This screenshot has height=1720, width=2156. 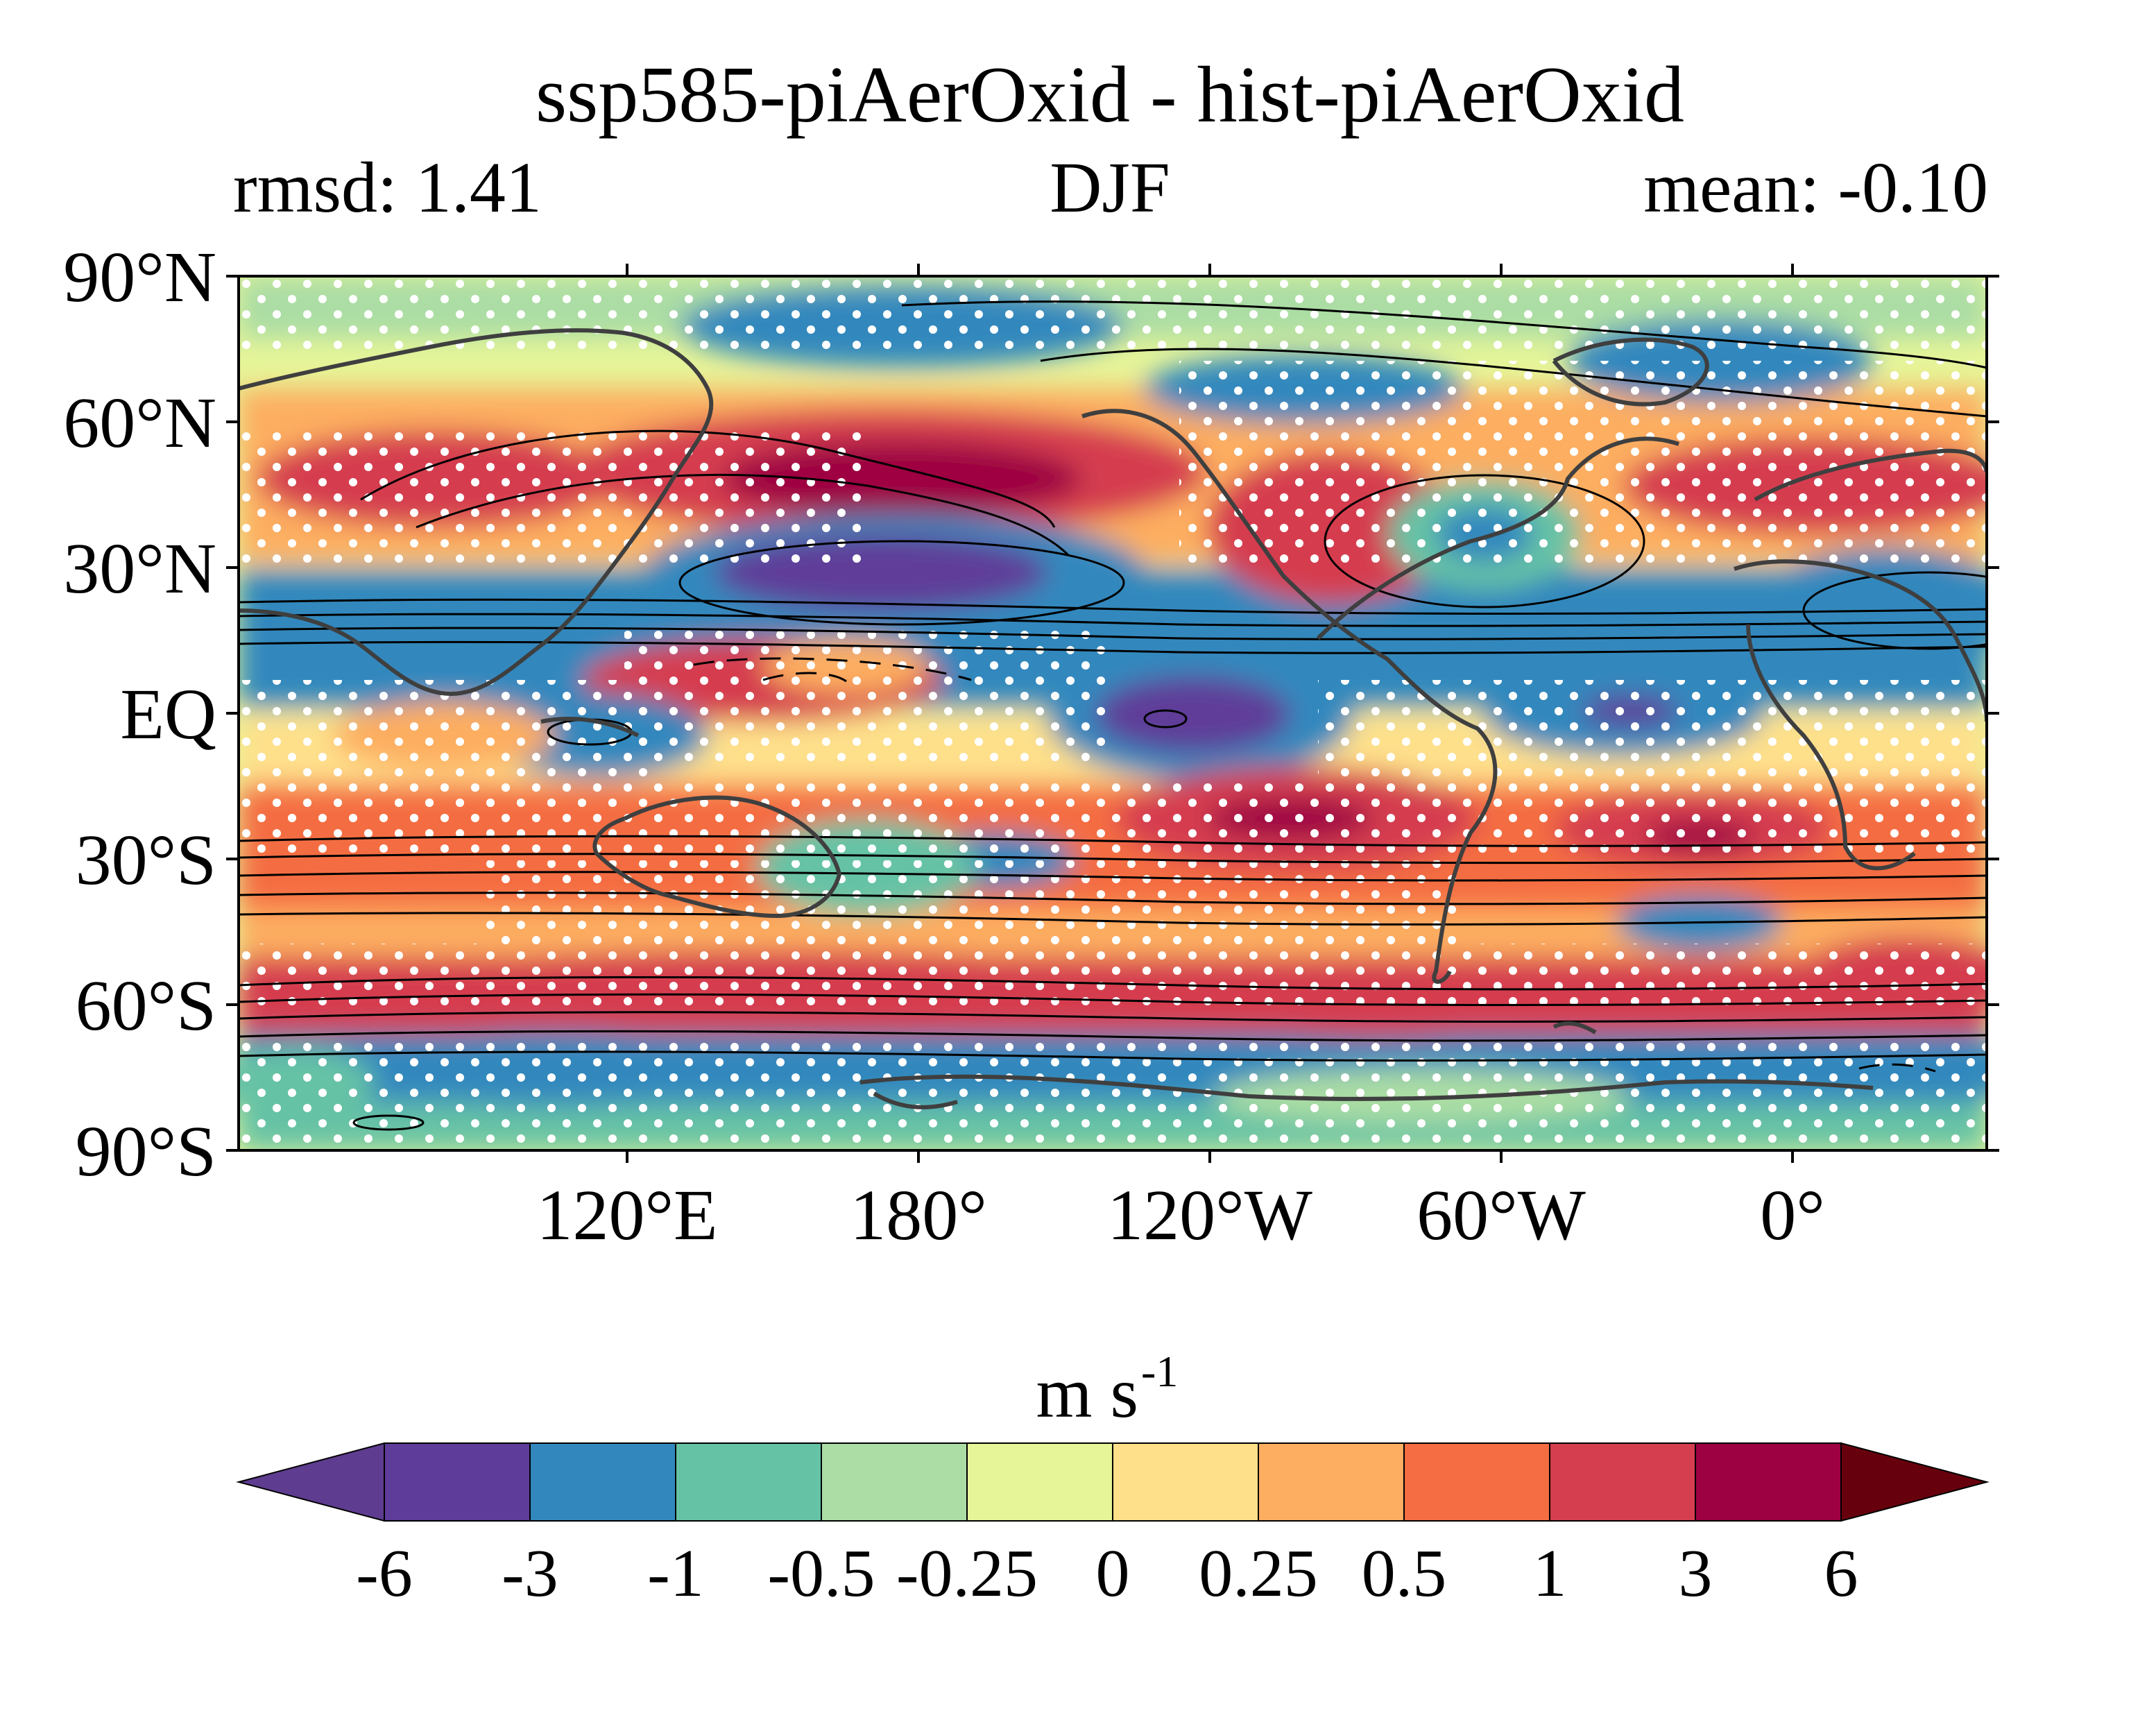 I want to click on season-label: DJF, so click(x=1110, y=188).